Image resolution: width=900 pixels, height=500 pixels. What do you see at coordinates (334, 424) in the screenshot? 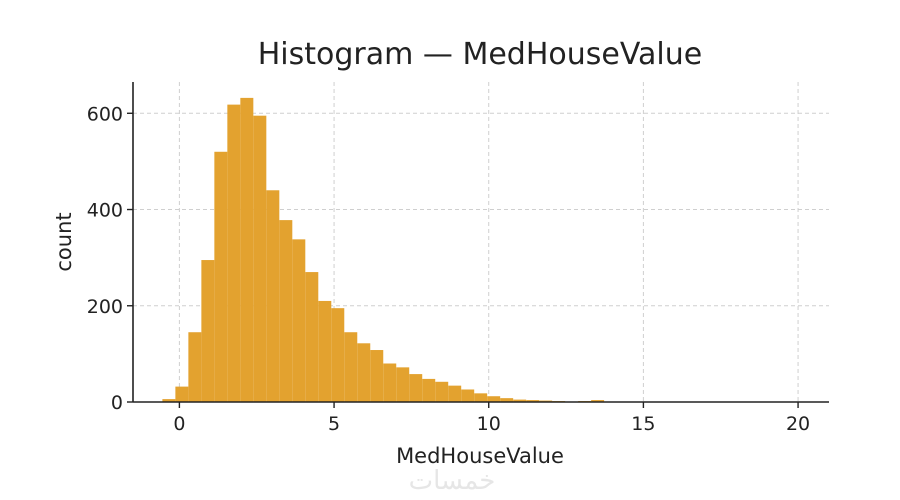
I see `x-tick-label: 5` at bounding box center [334, 424].